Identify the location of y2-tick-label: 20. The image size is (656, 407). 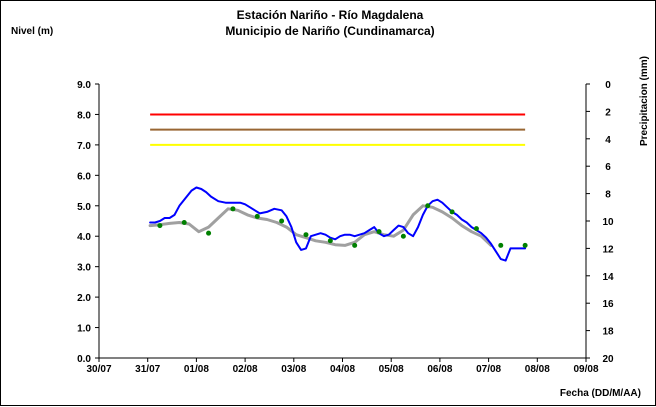
(608, 359).